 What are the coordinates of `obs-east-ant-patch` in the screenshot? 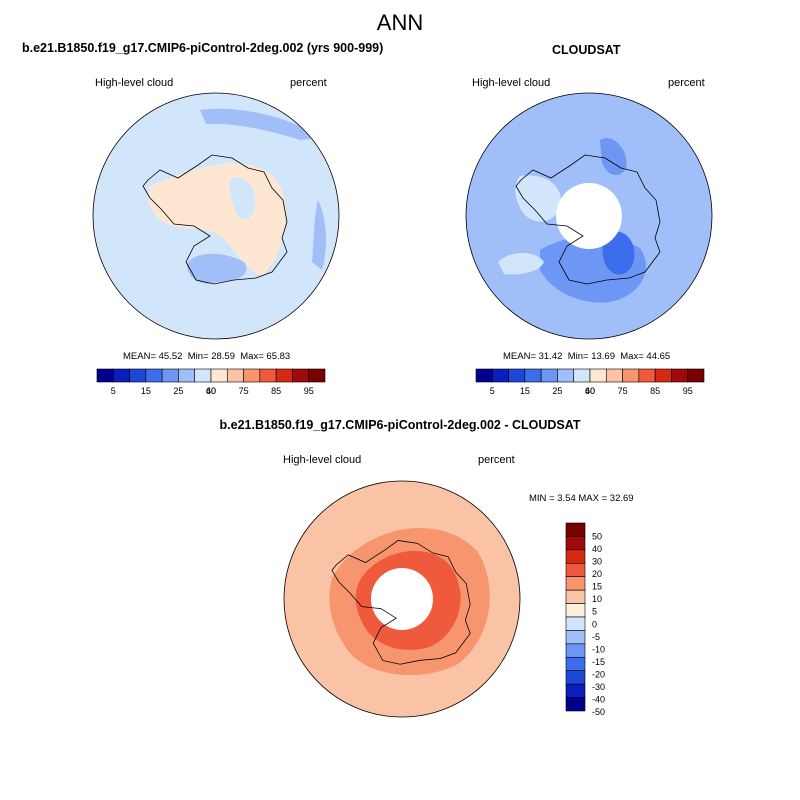 It's located at (613, 157).